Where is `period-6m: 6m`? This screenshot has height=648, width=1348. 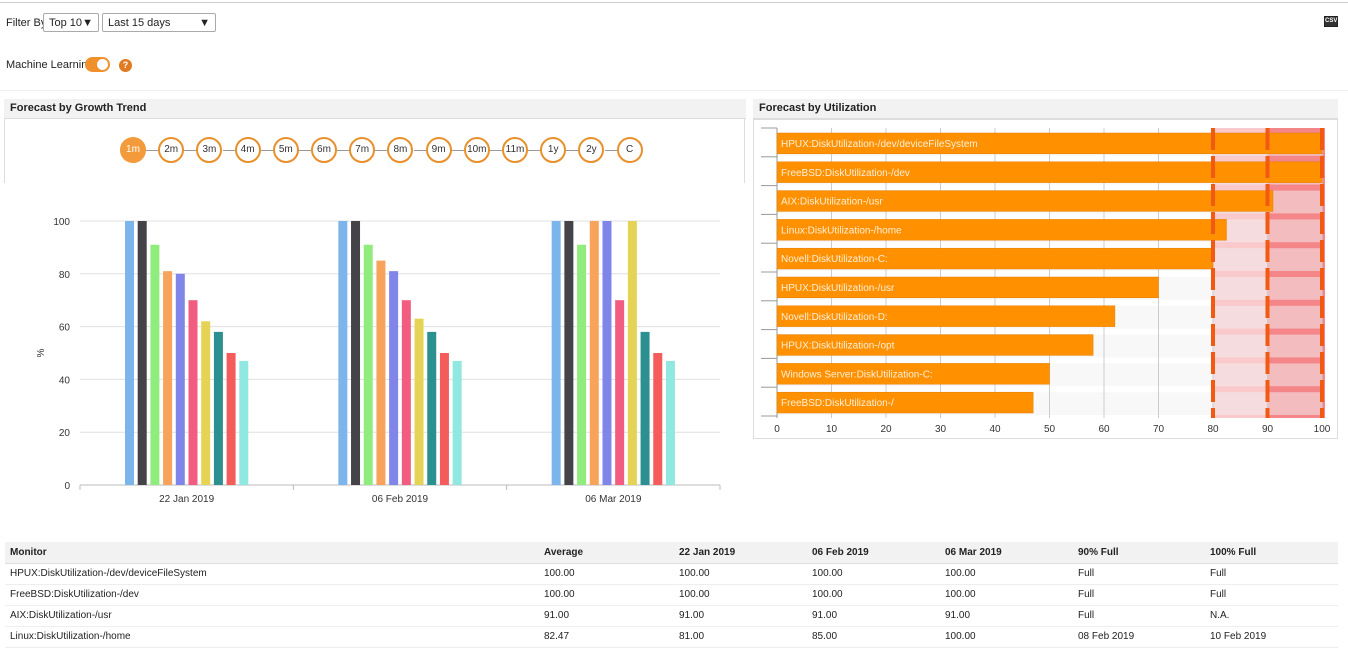 period-6m: 6m is located at coordinates (324, 150).